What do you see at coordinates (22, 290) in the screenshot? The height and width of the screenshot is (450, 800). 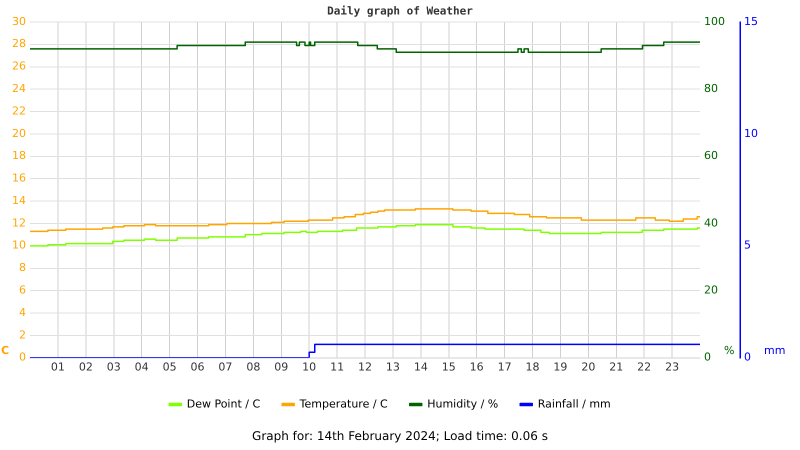 I see `y-tick-label: 6` at bounding box center [22, 290].